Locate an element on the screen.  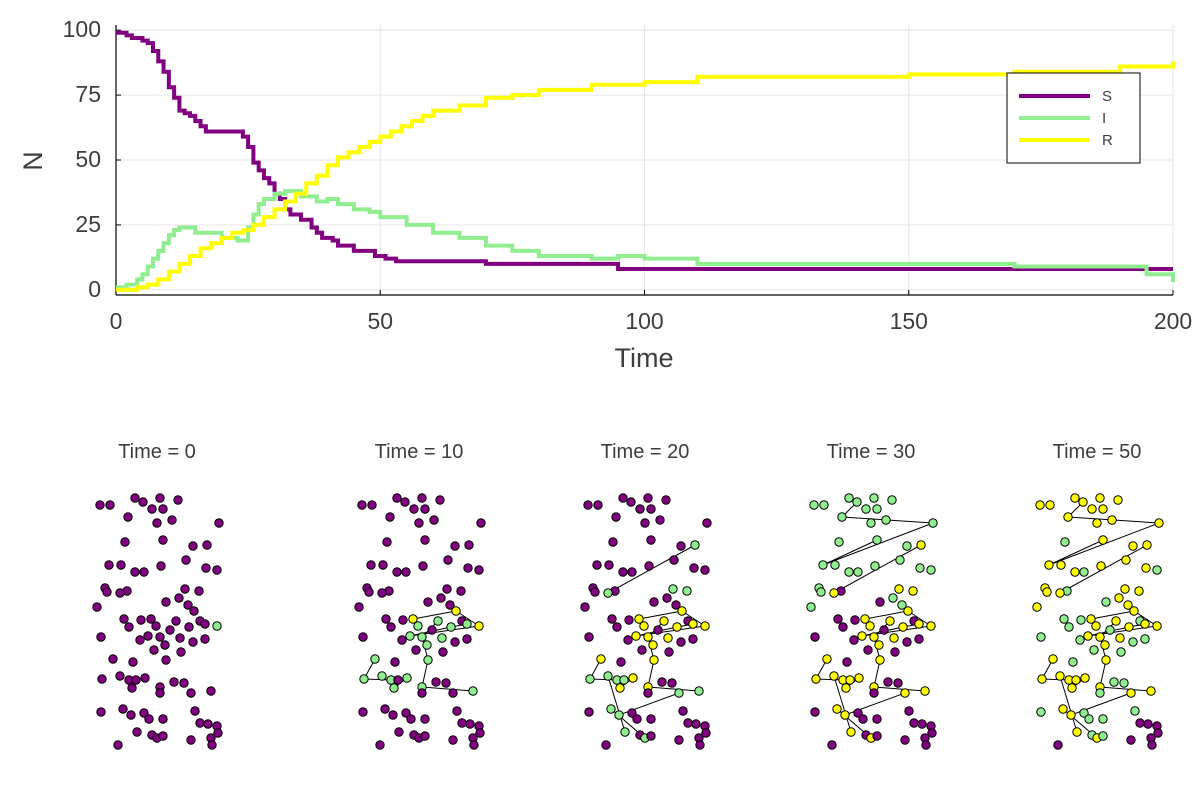
y-tick-label: 0 is located at coordinates (94, 289).